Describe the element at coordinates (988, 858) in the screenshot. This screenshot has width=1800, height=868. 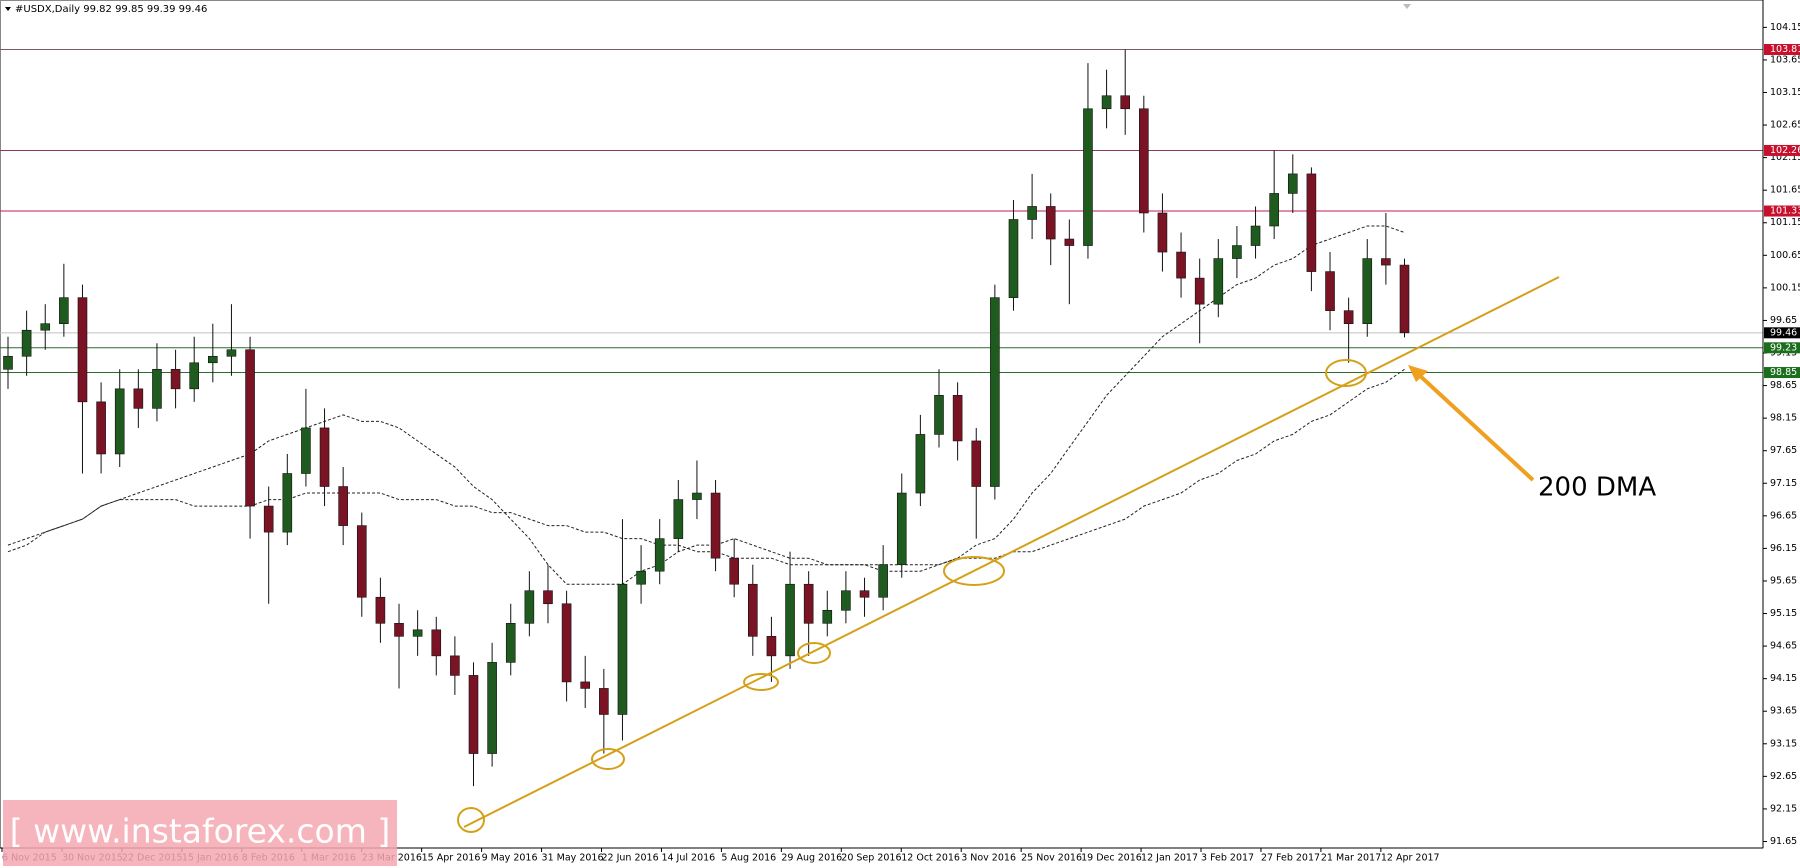
I see `x-tick-label: 3 Nov 2016` at that location.